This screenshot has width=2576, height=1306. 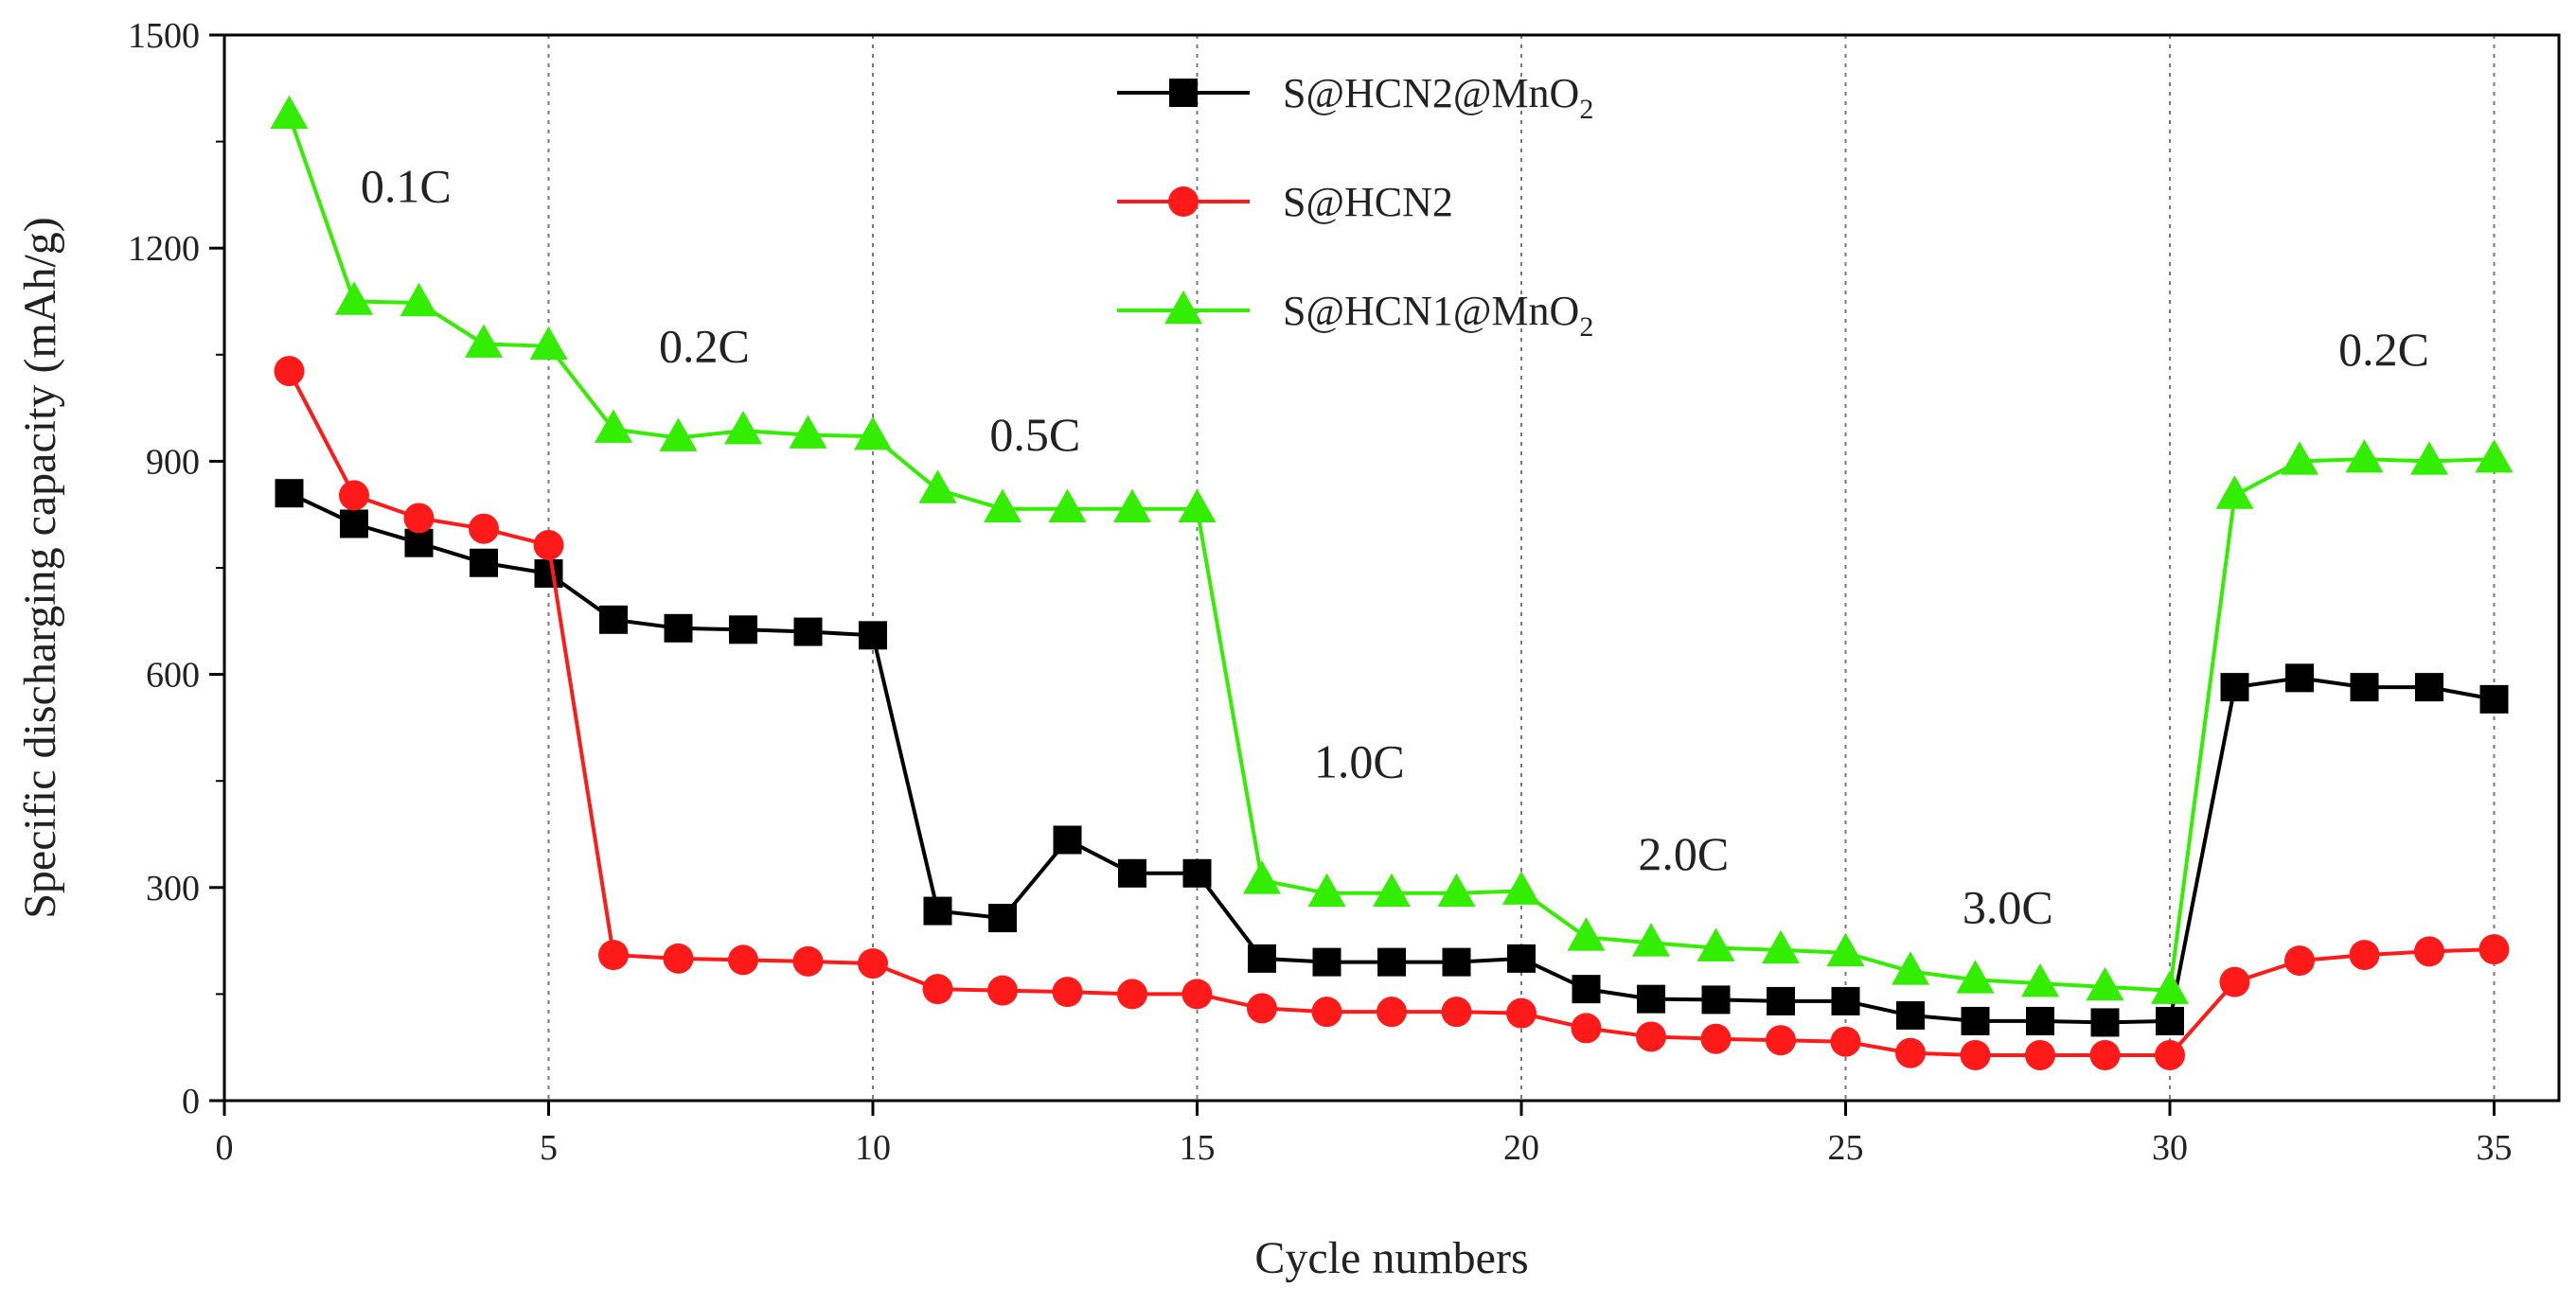 What do you see at coordinates (164, 249) in the screenshot?
I see `y-tick-label-1200: 1200` at bounding box center [164, 249].